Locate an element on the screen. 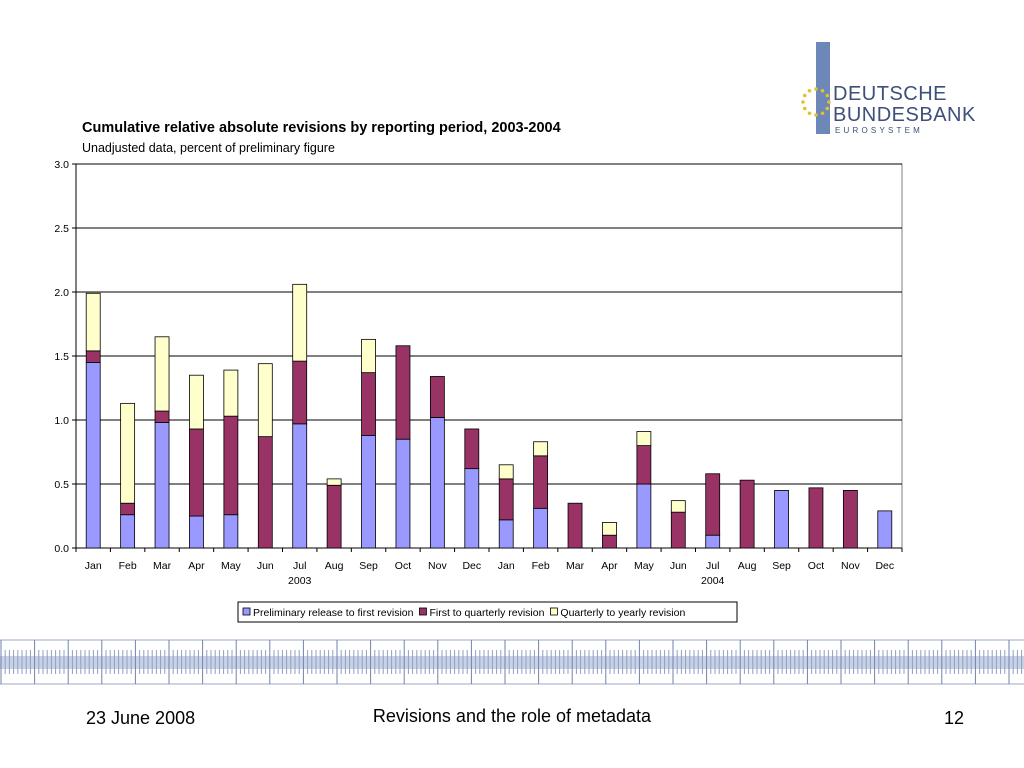 The image size is (1024, 768). ruler-band is located at coordinates (512, 662).